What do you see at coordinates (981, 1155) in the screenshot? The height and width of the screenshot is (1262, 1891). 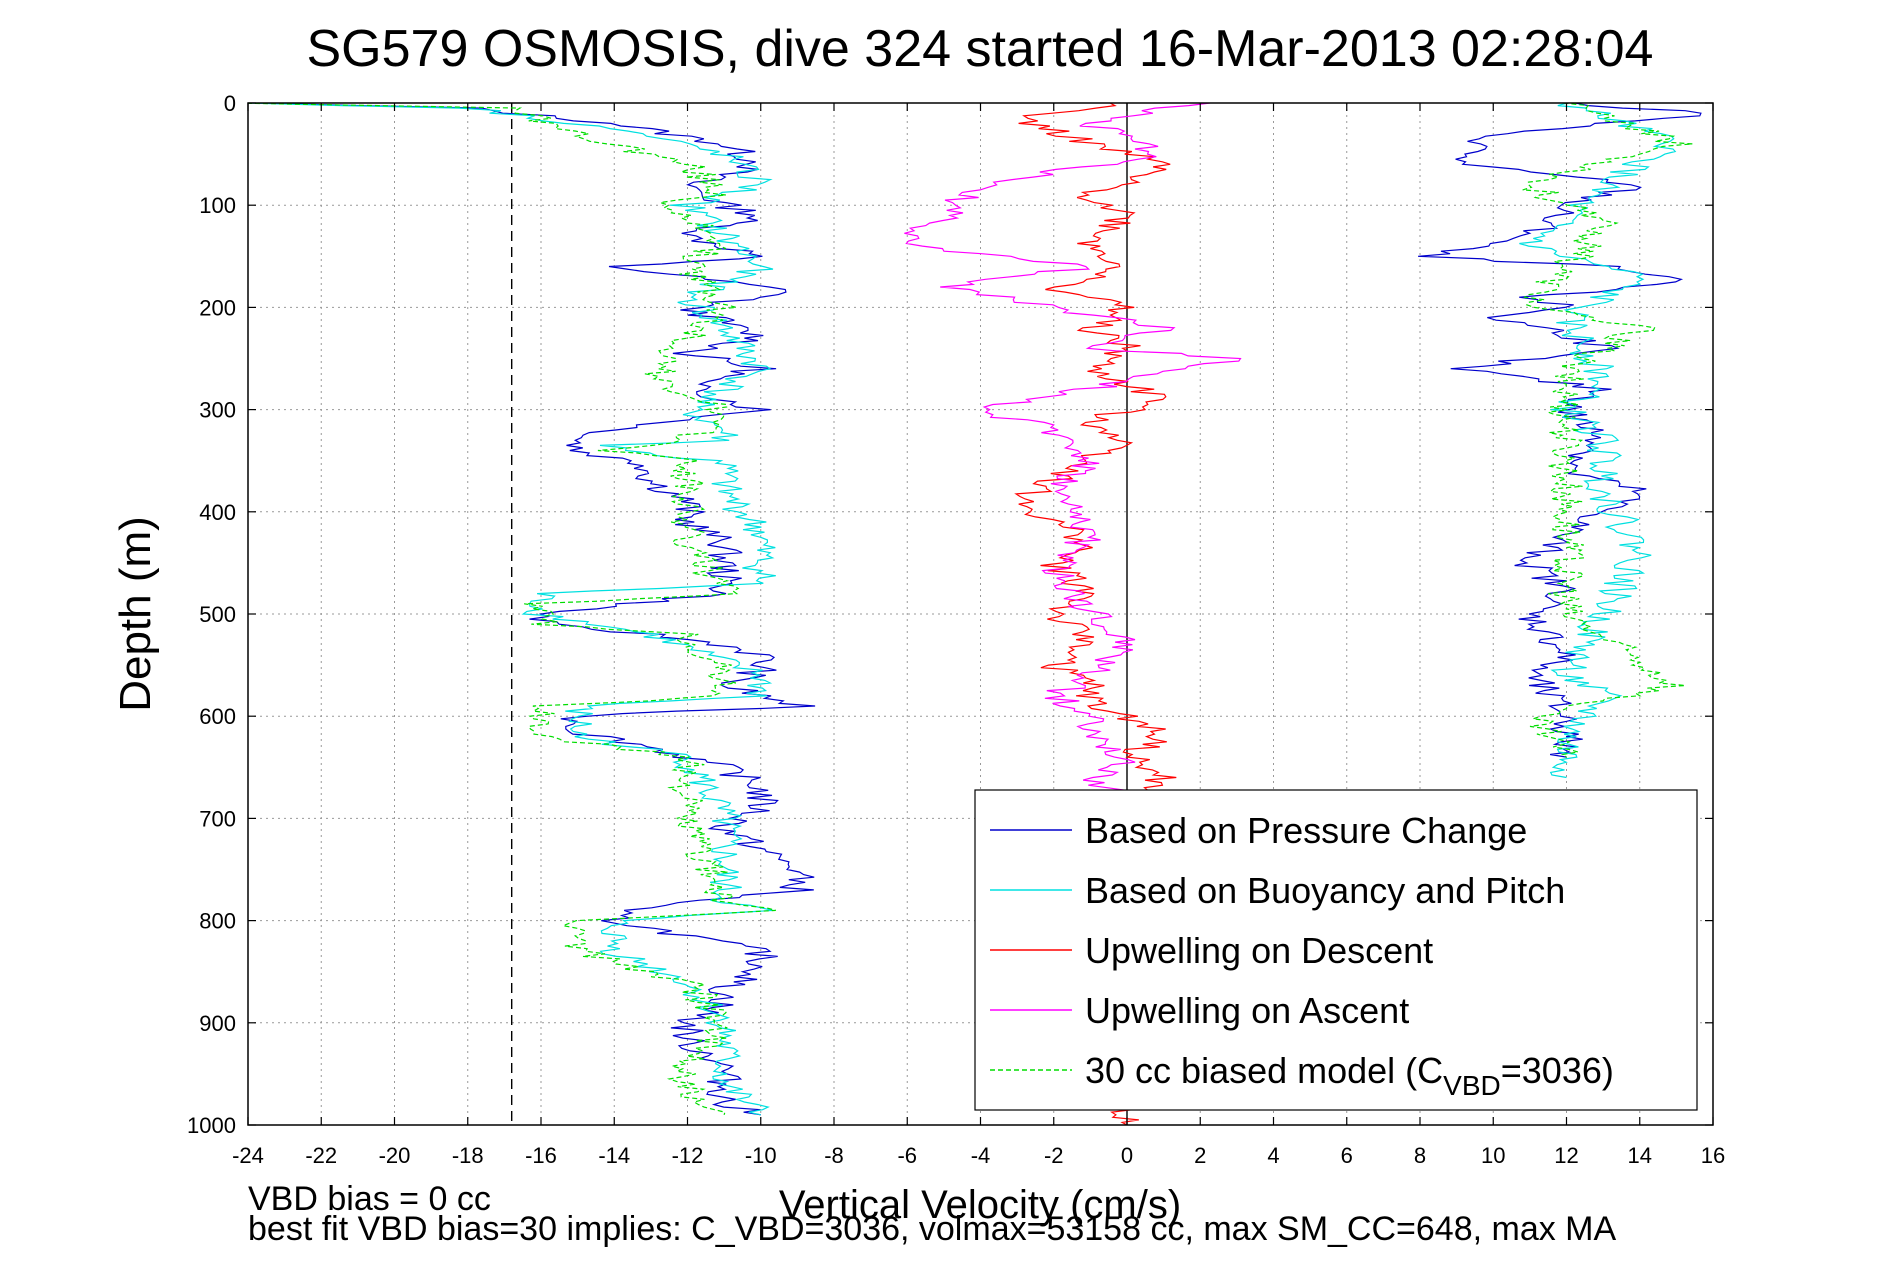 I see `x-tick-label: -4` at bounding box center [981, 1155].